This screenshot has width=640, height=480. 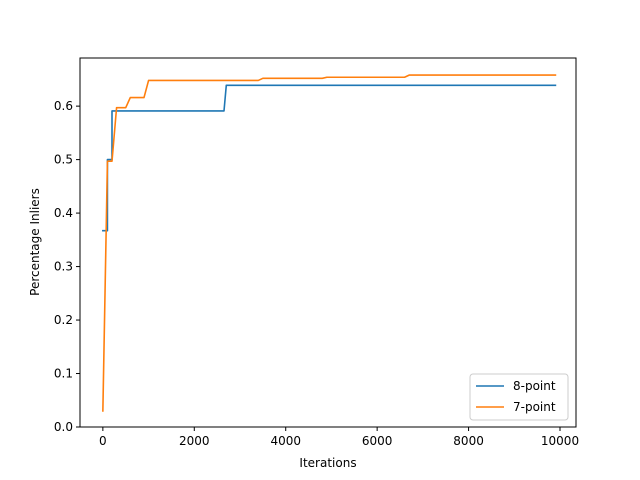 I want to click on x-tick-label: 8000, so click(x=468, y=441).